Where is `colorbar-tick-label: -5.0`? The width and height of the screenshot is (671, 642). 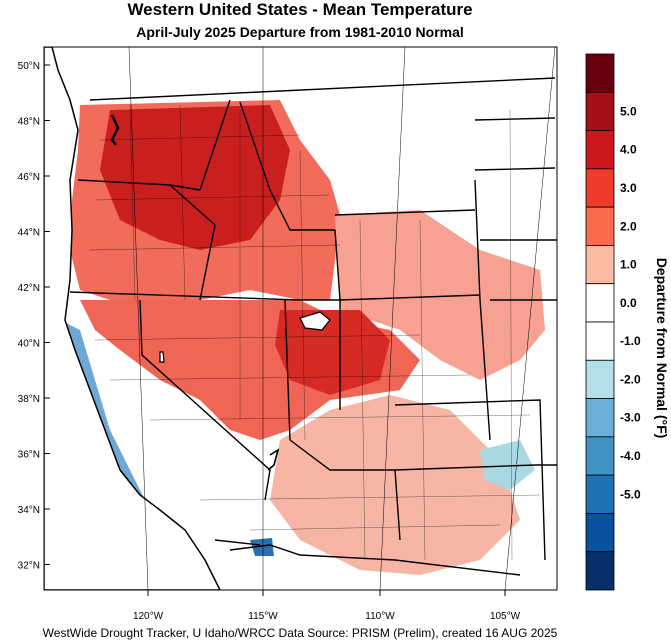
colorbar-tick-label: -5.0 is located at coordinates (630, 494).